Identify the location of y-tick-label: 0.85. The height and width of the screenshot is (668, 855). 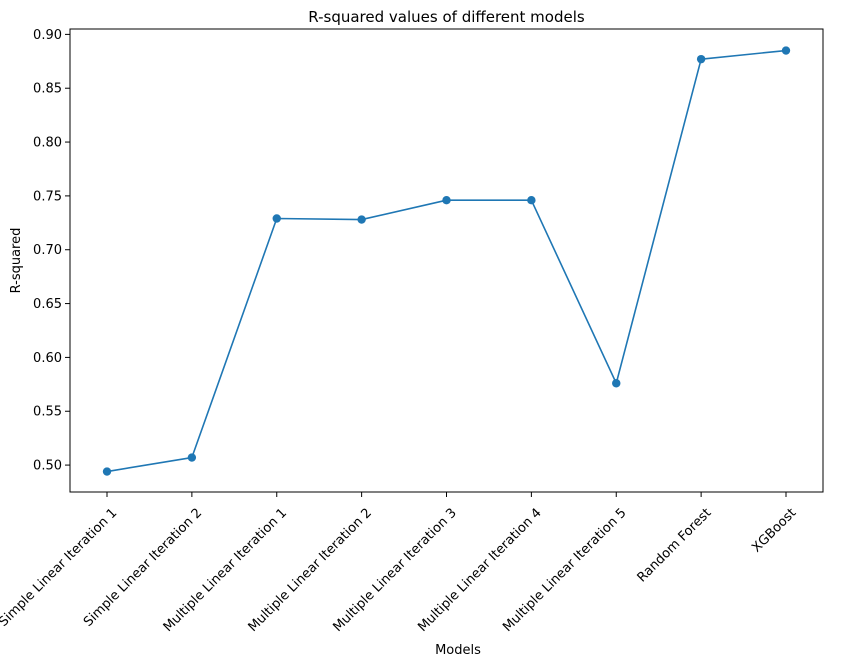
(47, 89).